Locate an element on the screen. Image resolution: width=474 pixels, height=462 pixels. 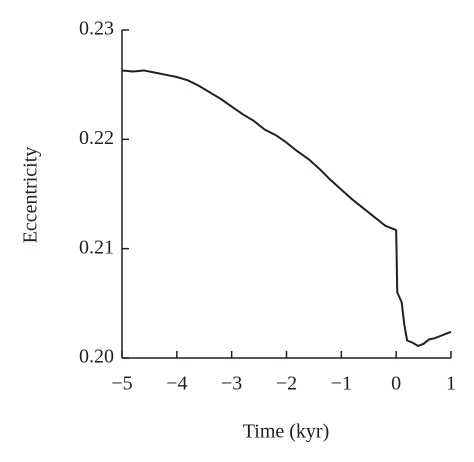
x-tick-label: 0 is located at coordinates (396, 384).